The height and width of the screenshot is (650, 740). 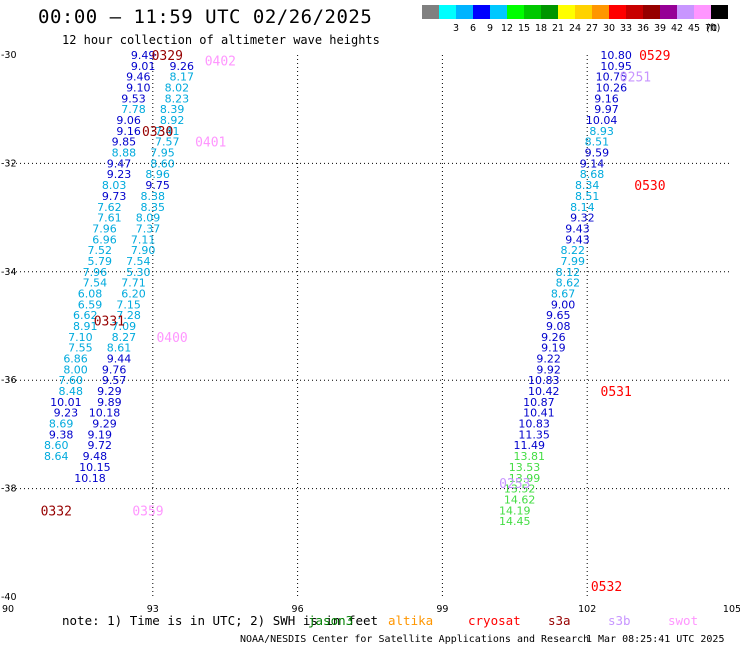 What do you see at coordinates (143, 239) in the screenshot?
I see `wave-height-label: 7.11` at bounding box center [143, 239].